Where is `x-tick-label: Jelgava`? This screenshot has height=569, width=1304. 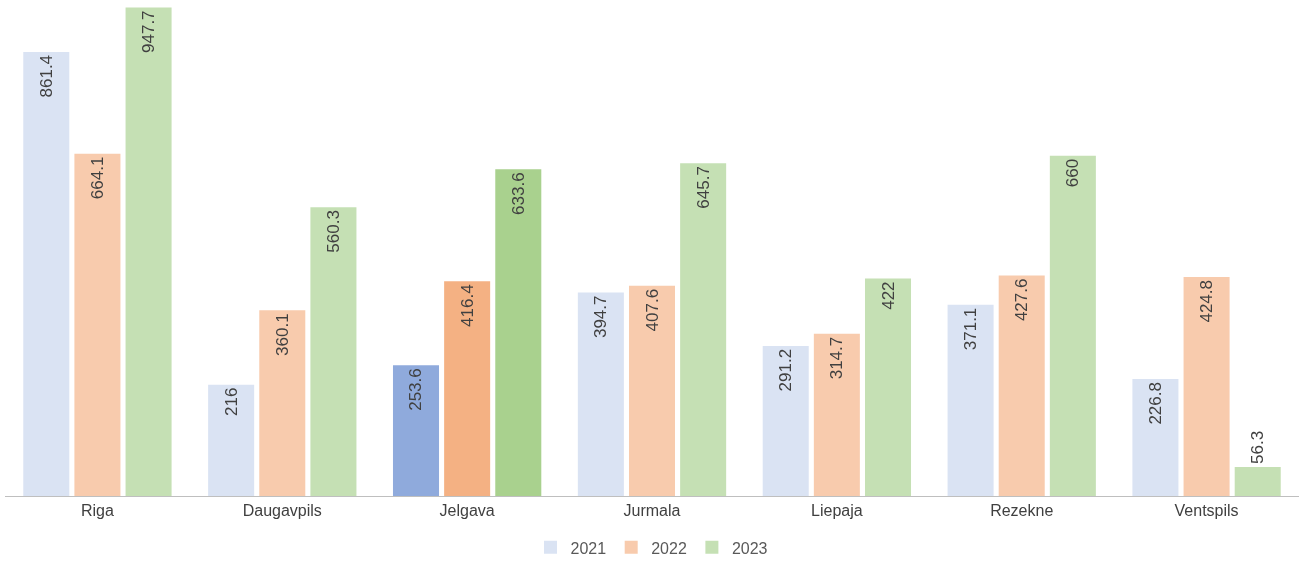 x-tick-label: Jelgava is located at coordinates (467, 511).